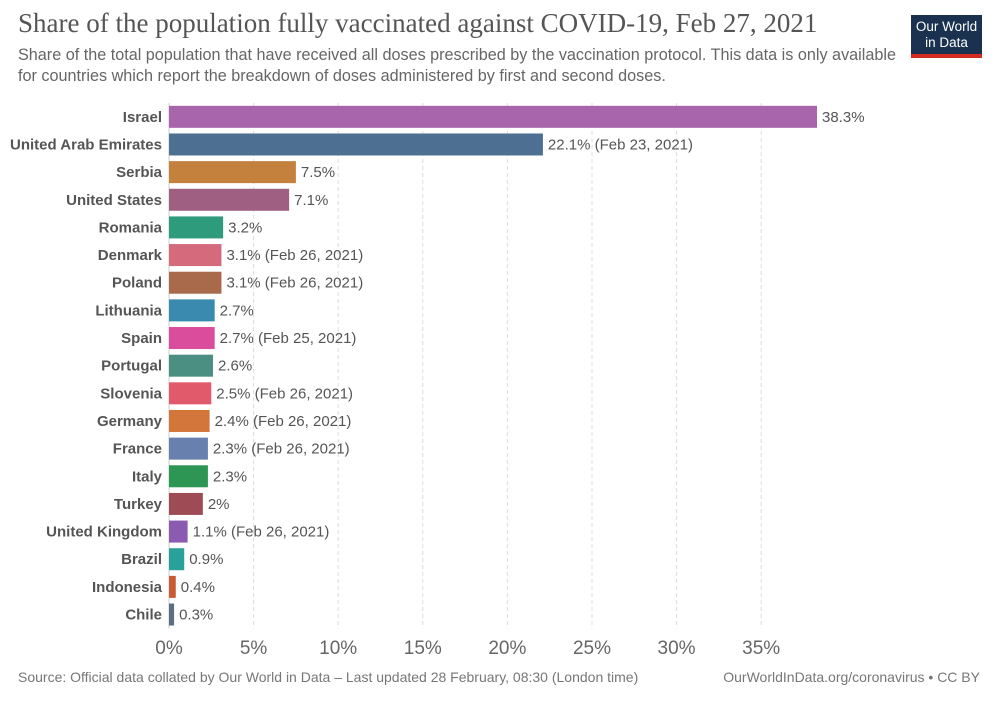 Image resolution: width=1000 pixels, height=705 pixels. What do you see at coordinates (143, 615) in the screenshot?
I see `category-label: Chile` at bounding box center [143, 615].